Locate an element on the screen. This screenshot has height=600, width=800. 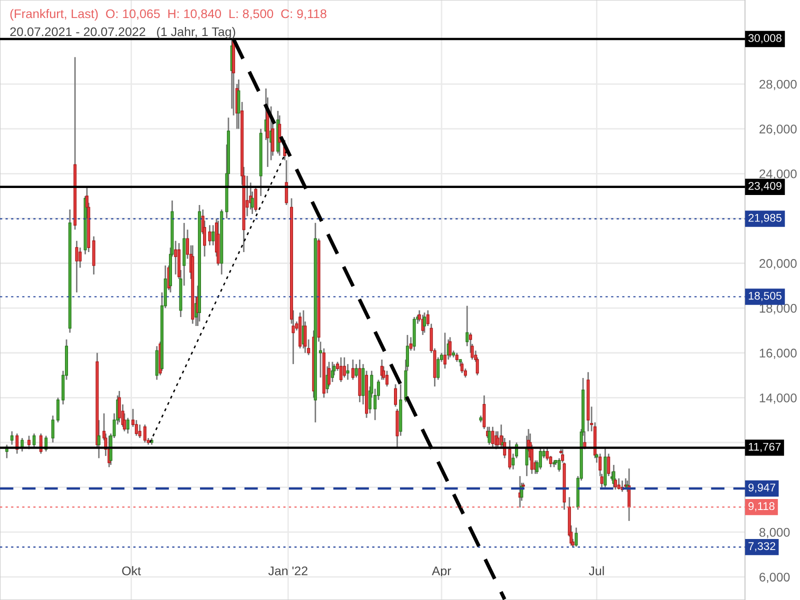
x-tick-label: Apr is located at coordinates (442, 572).